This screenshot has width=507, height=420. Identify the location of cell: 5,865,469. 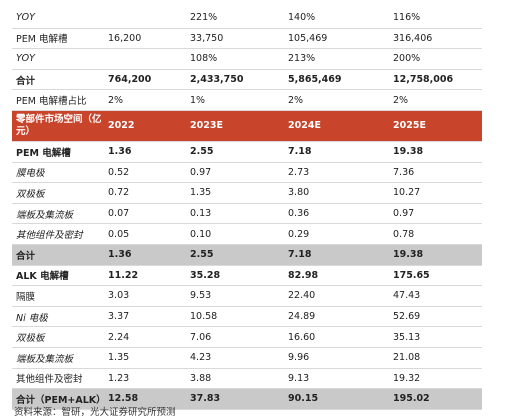
(315, 80).